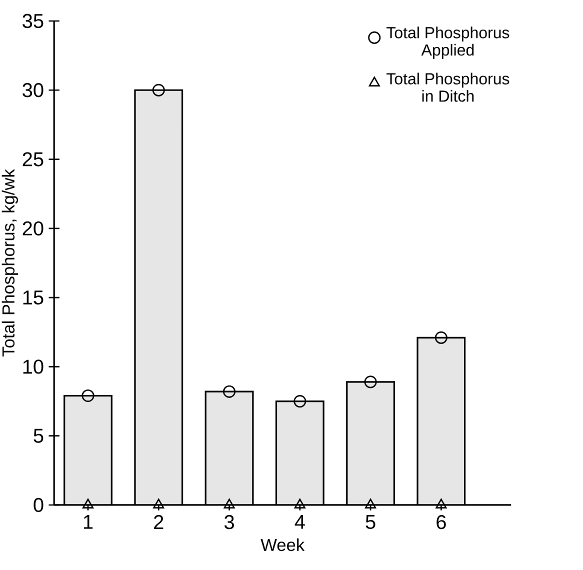  I want to click on y-tick-label: 35, so click(33, 21).